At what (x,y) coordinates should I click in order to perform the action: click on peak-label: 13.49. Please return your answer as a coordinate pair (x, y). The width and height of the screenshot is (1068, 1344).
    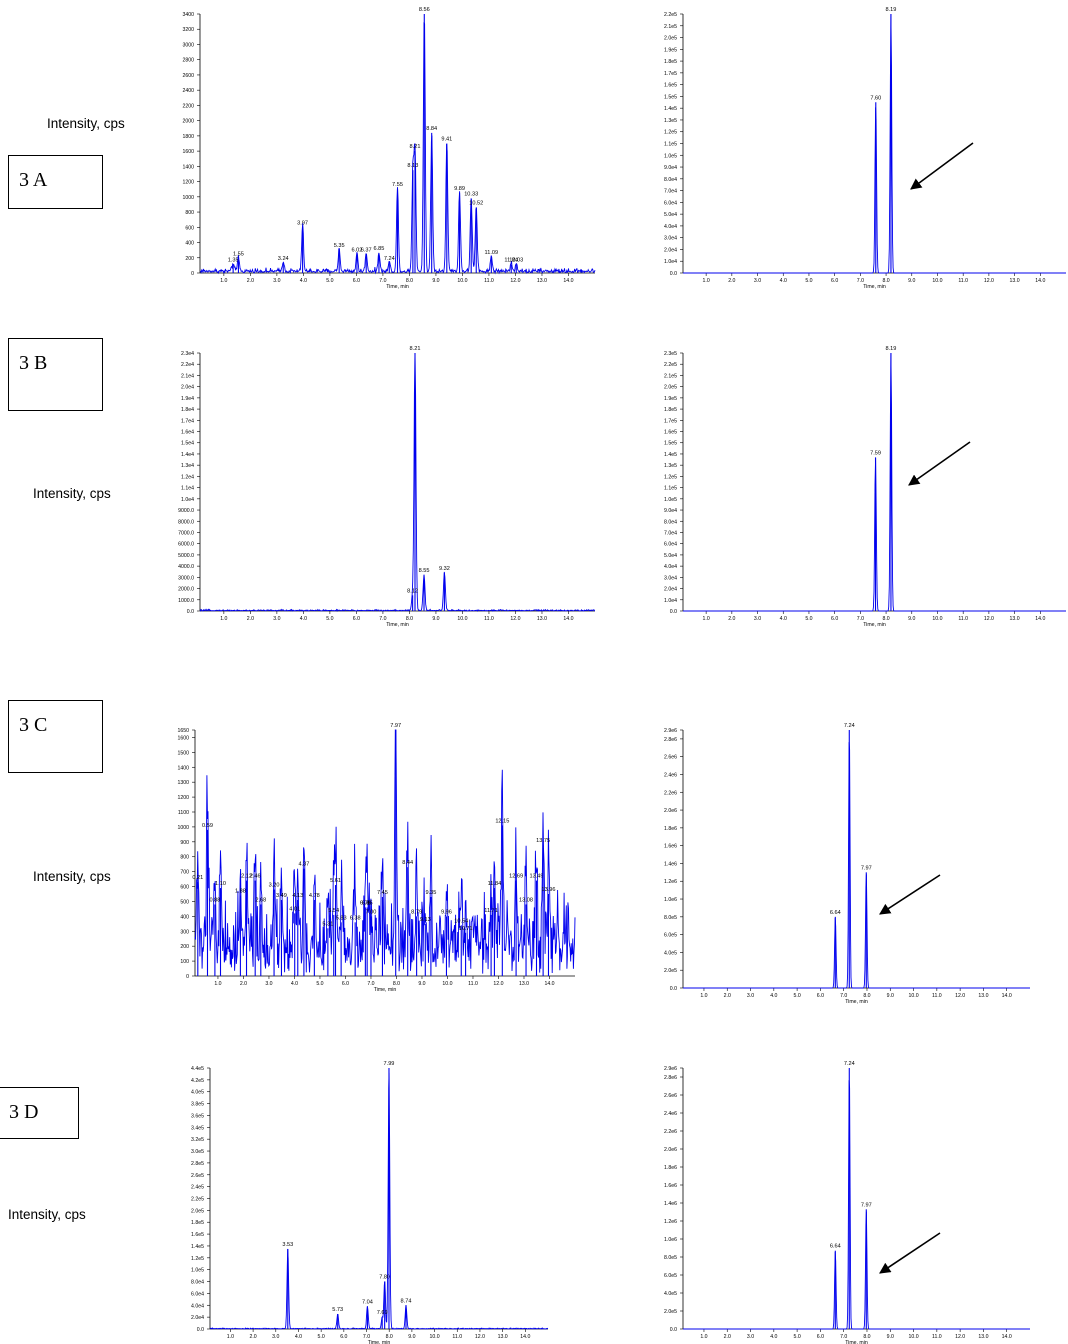
    Looking at the image, I should click on (536, 877).